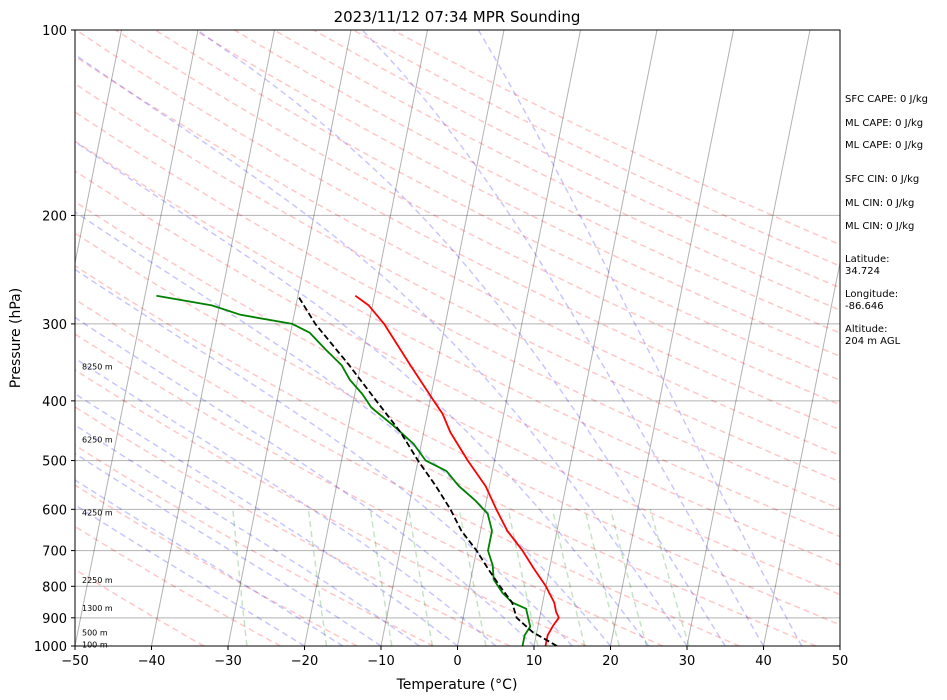 Image resolution: width=947 pixels, height=700 pixels. I want to click on x-axis-ticks: −50 −40 −30 −20 −10 0 10 20 30 40 50, so click(454, 657).